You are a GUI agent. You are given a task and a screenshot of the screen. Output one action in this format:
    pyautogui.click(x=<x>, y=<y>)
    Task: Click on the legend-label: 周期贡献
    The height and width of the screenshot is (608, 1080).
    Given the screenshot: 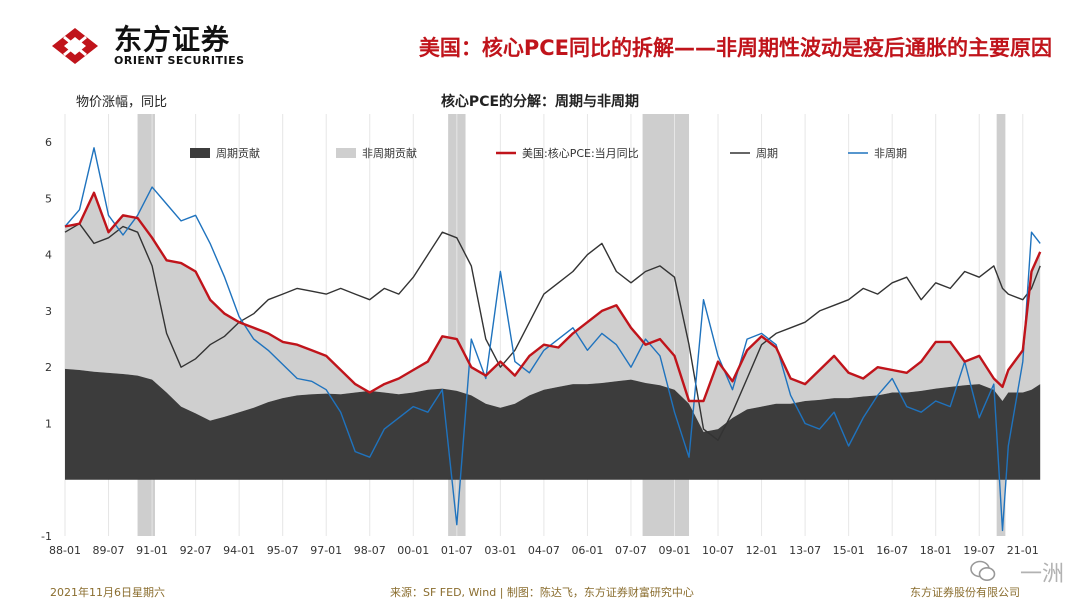 What is the action you would take?
    pyautogui.click(x=238, y=153)
    